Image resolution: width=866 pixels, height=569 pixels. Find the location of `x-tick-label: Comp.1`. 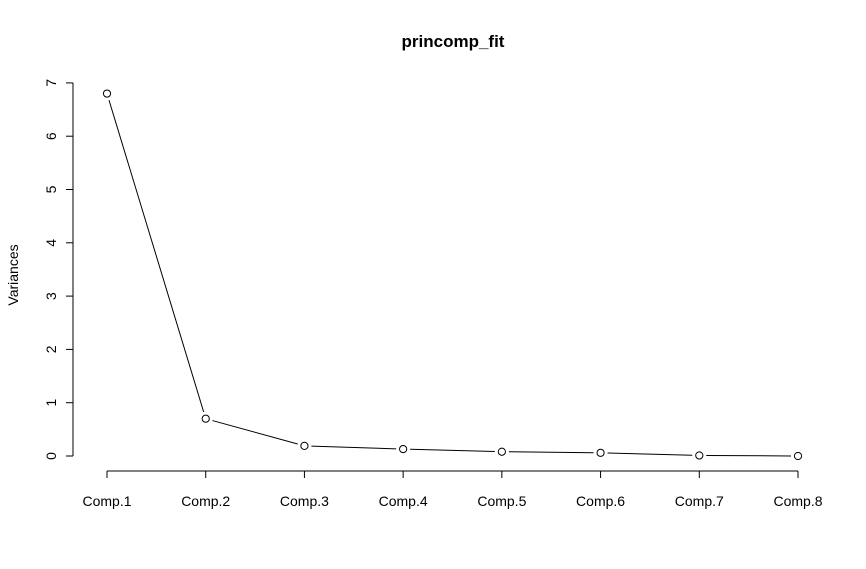

x-tick-label: Comp.1 is located at coordinates (106, 501).